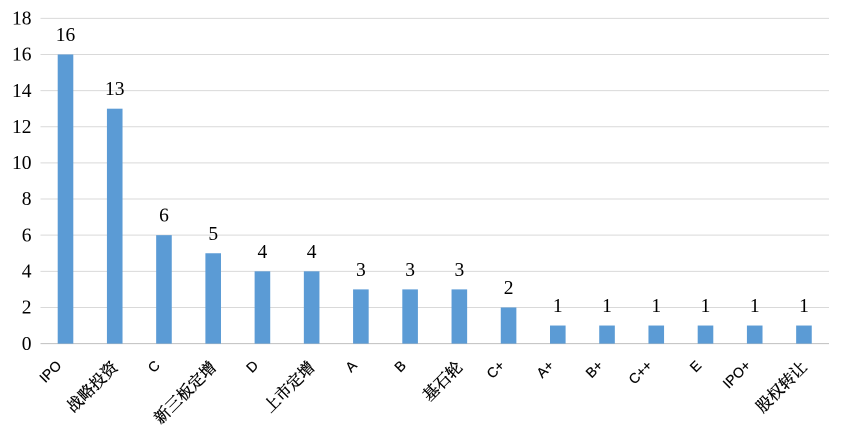 The width and height of the screenshot is (850, 443). Describe the element at coordinates (22, 163) in the screenshot. I see `svg-text: 10` at that location.